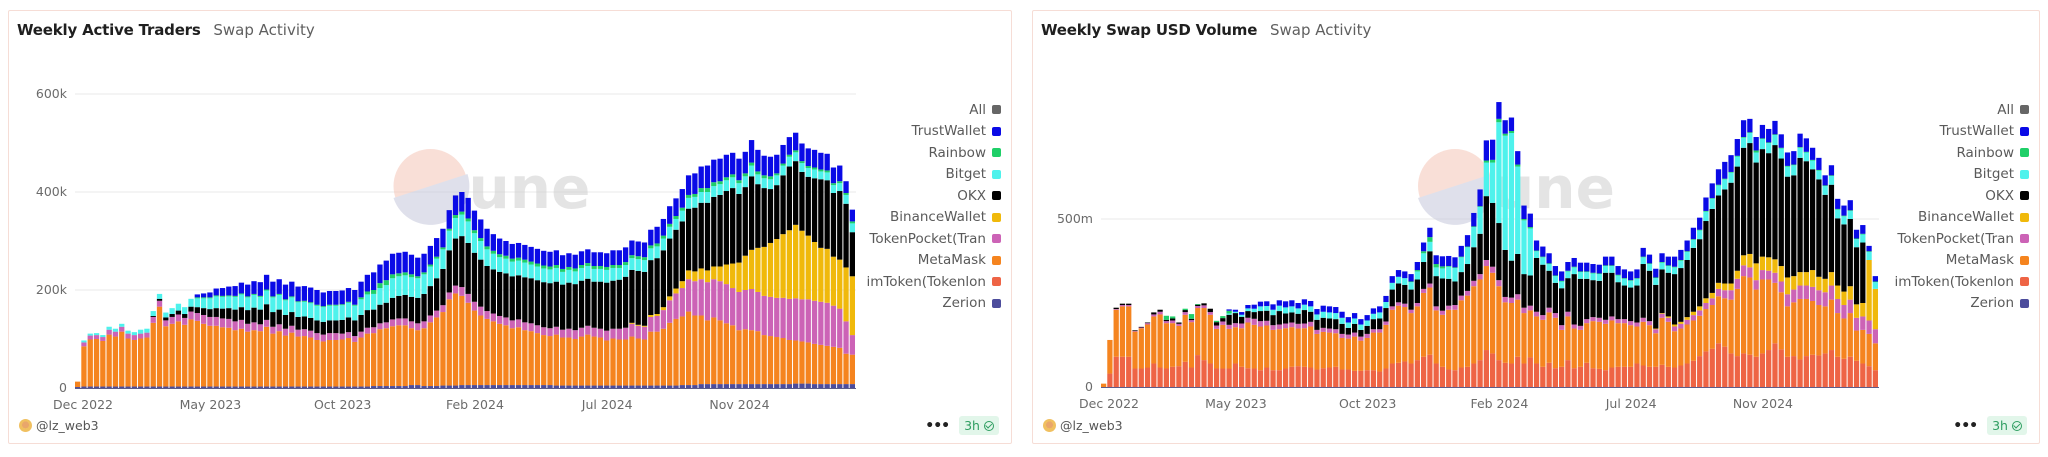  Describe the element at coordinates (933, 239) in the screenshot. I see `legend-item-tokenpocket-tran: TokenPocket(Tran` at that location.